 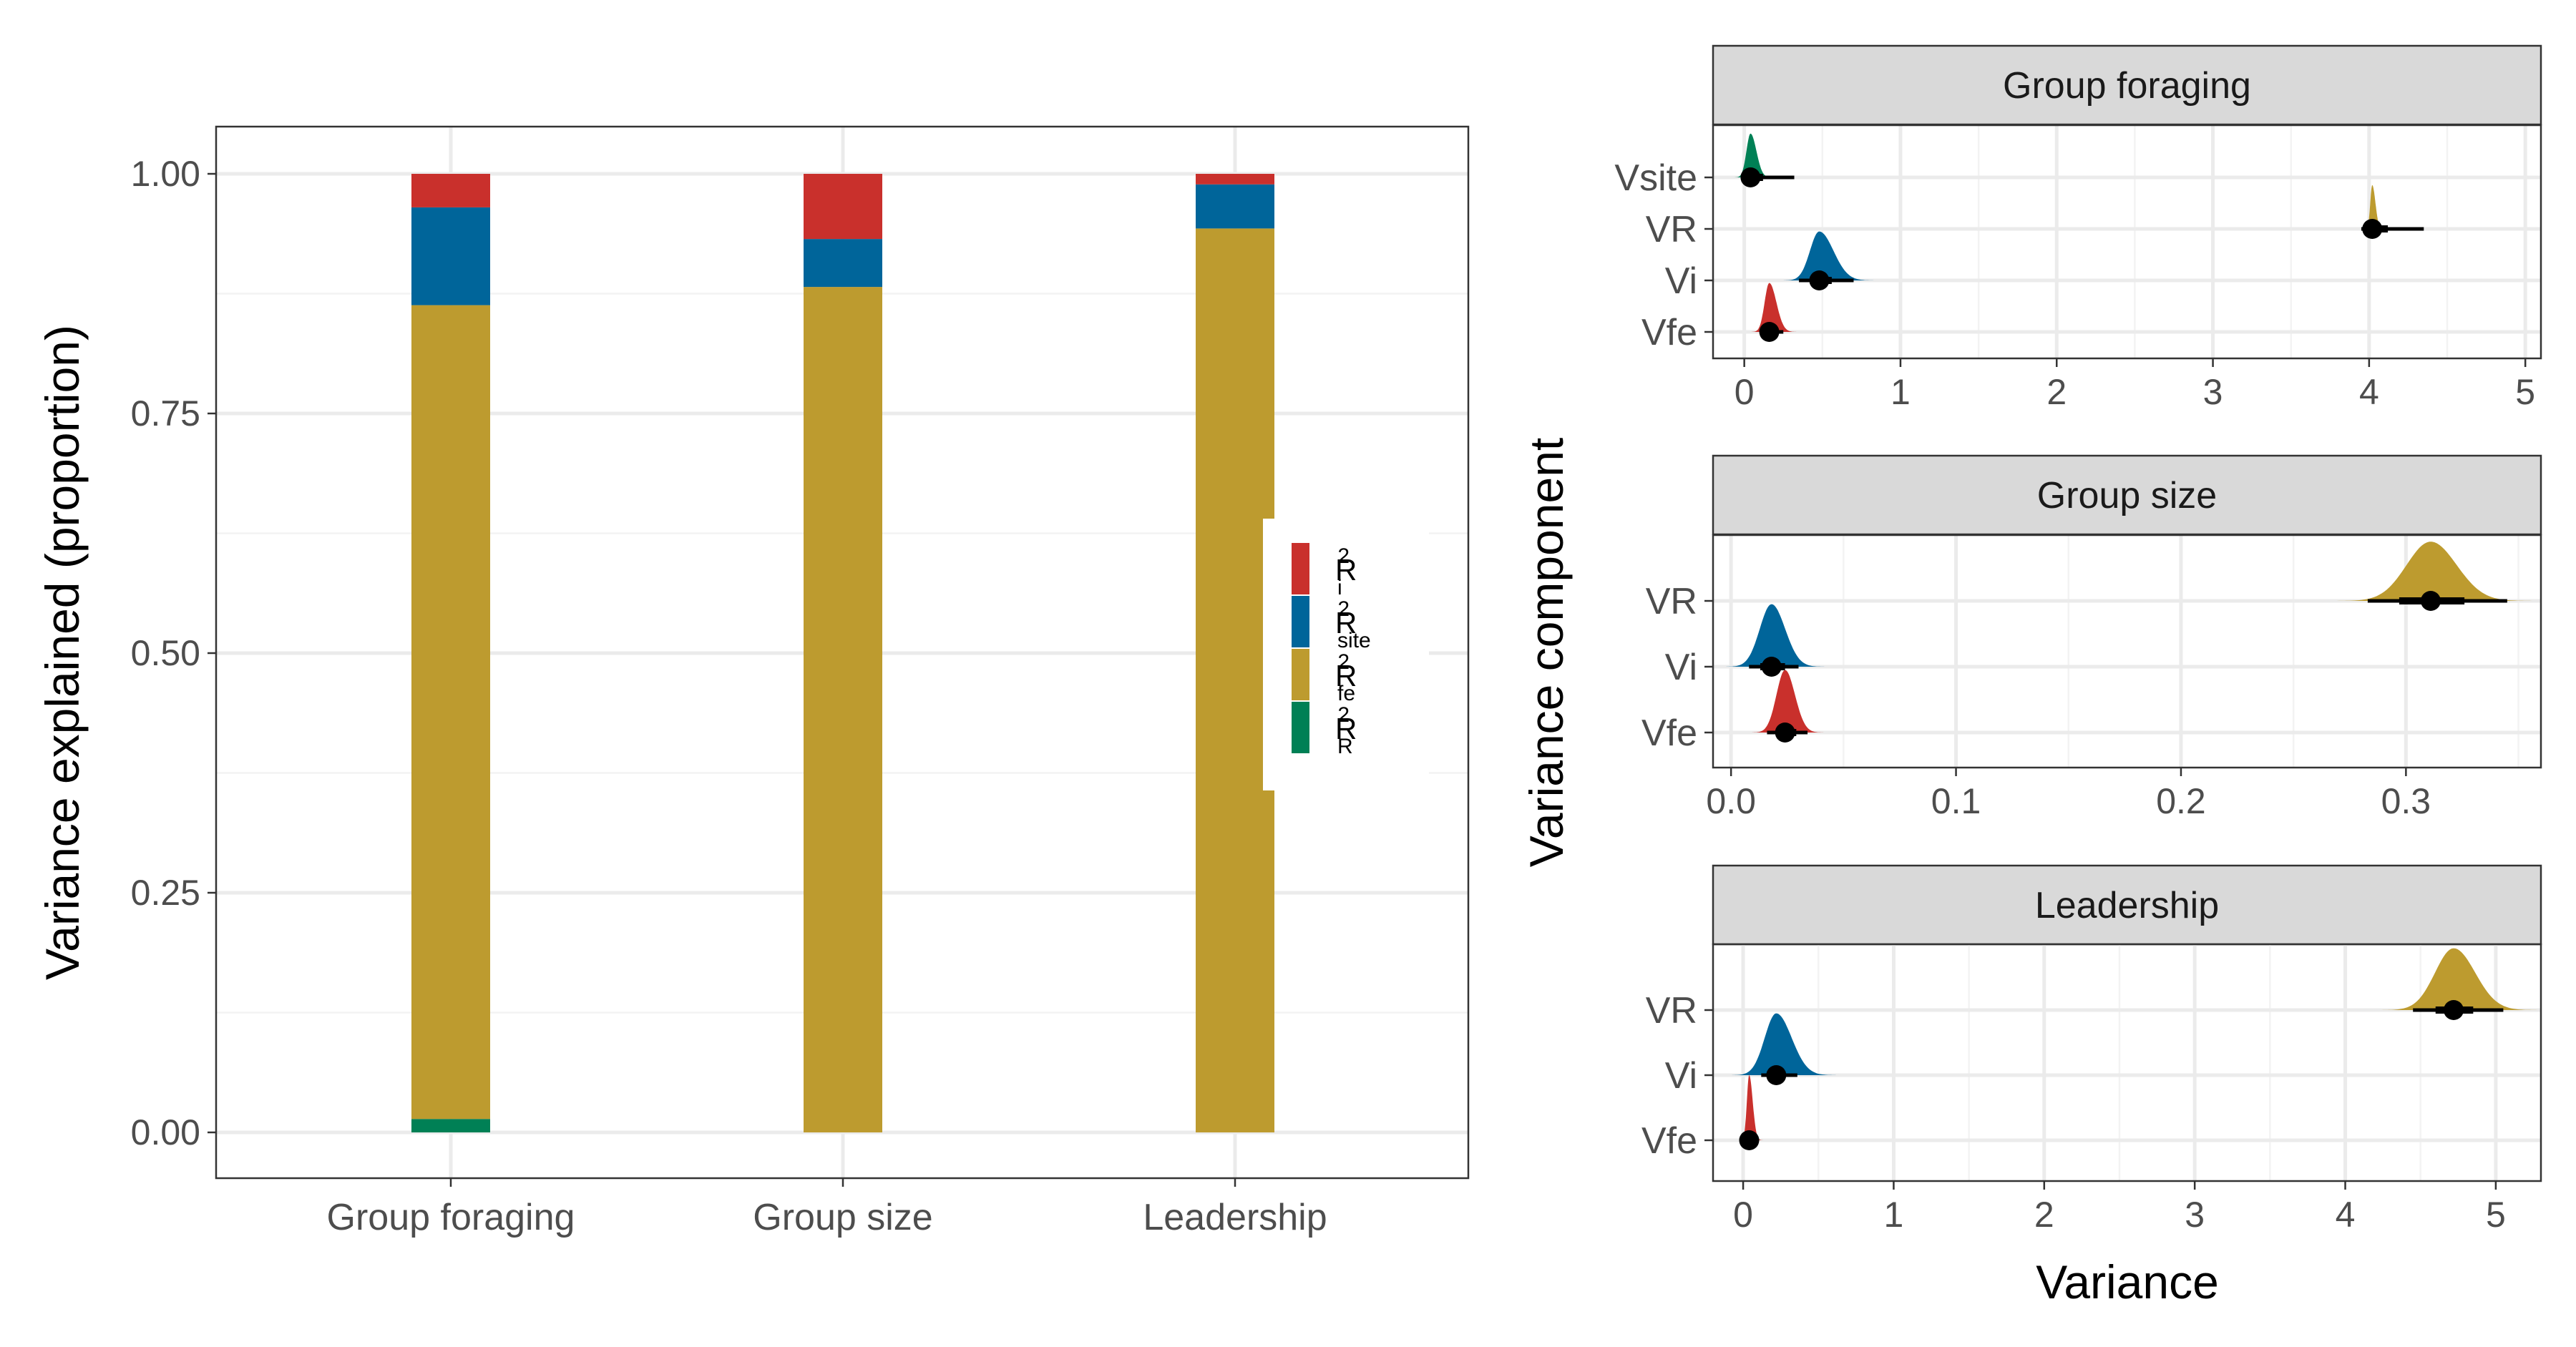 I want to click on facet-group-foraging: Group foraging Vsite VR Vi Vfe 0 1 2 3 4 5, so click(x=2078, y=228).